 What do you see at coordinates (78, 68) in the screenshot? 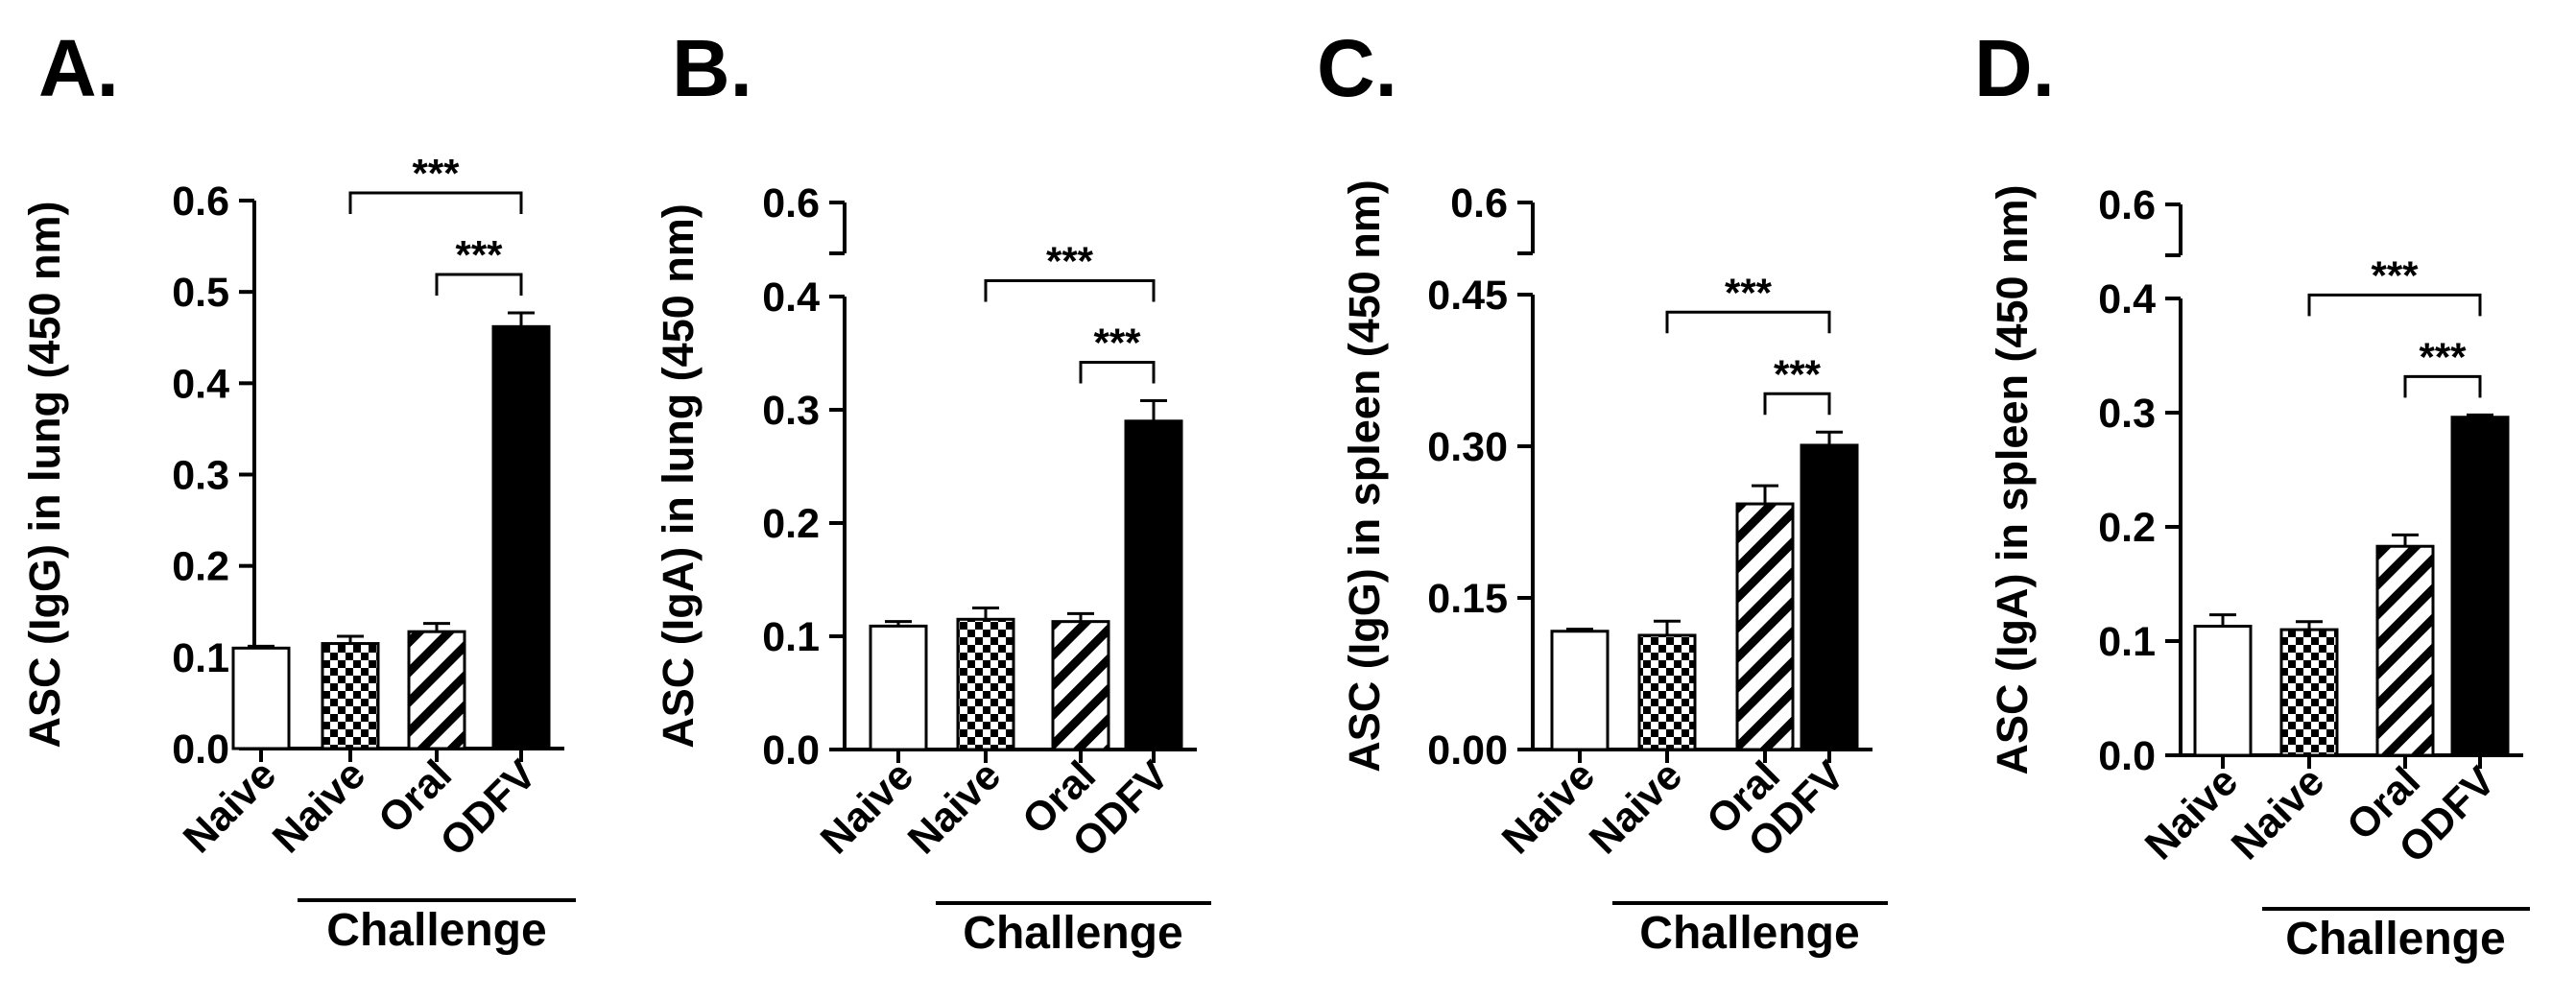
I see `panel-letter: A.` at bounding box center [78, 68].